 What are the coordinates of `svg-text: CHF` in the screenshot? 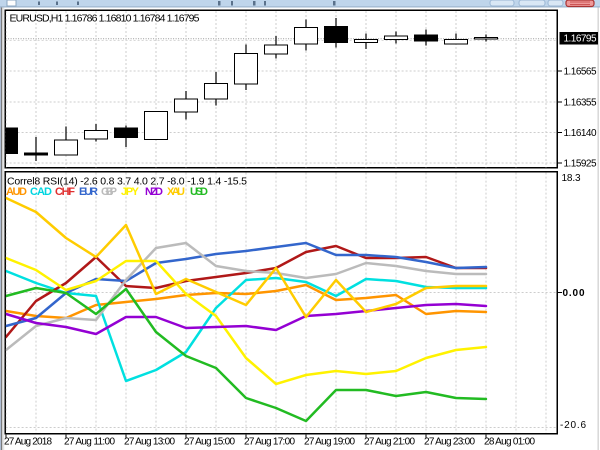 It's located at (65, 192).